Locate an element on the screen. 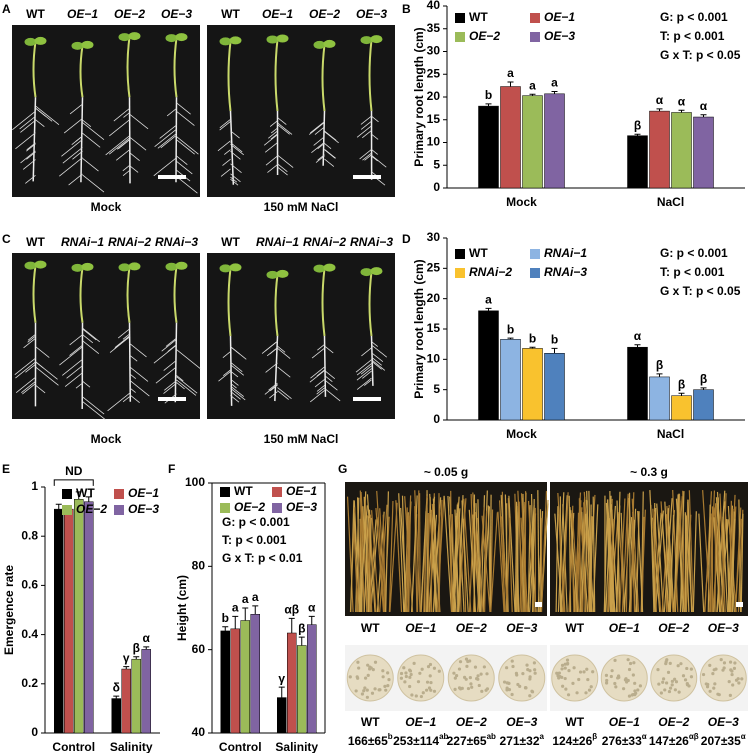 The width and height of the screenshot is (750, 753). y-tick-label: 0.8 is located at coordinates (29, 535).